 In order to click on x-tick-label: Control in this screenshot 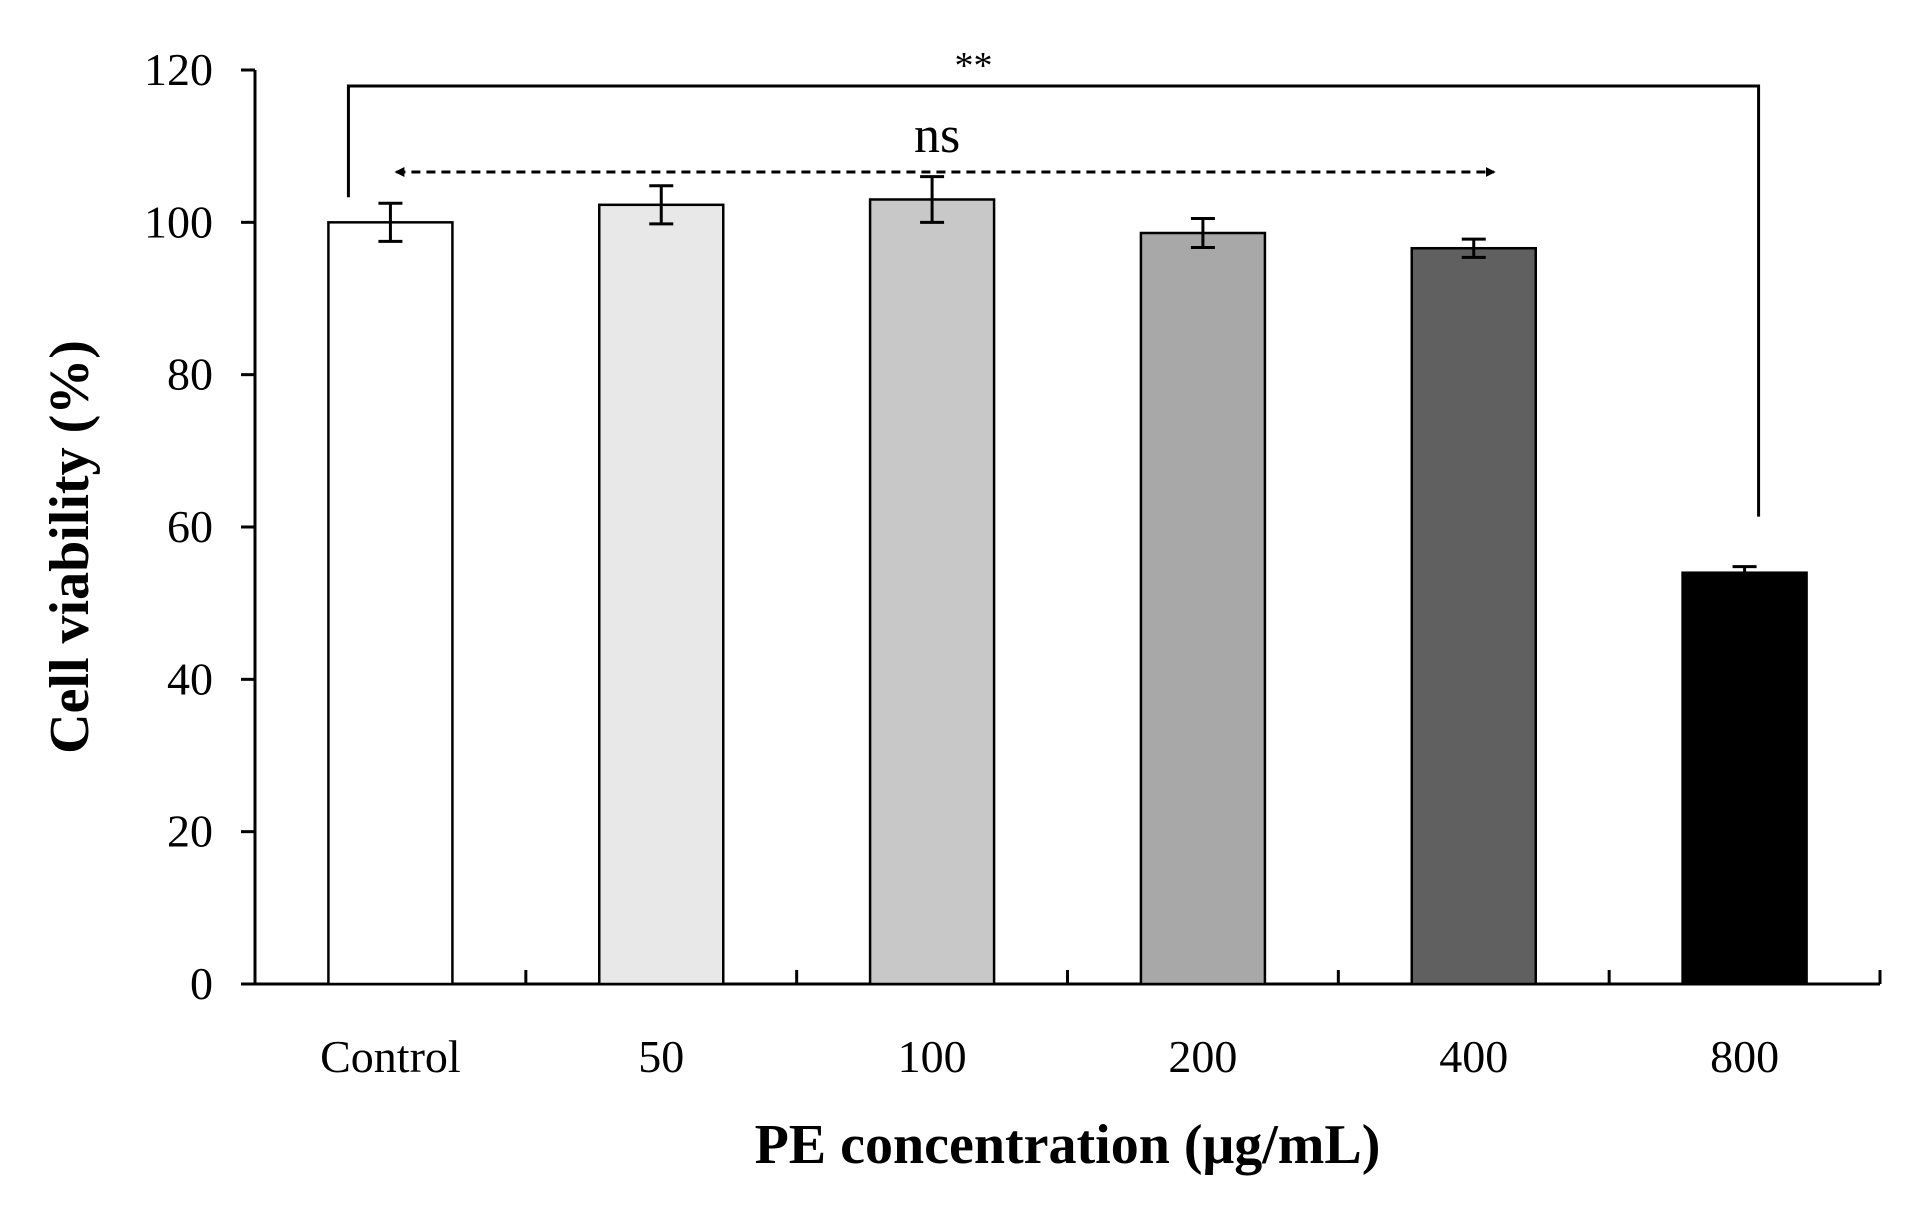, I will do `click(390, 1056)`.